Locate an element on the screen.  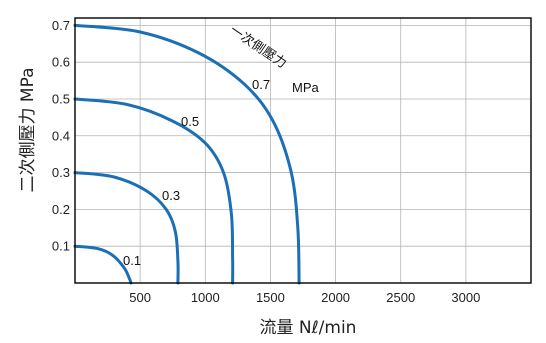
curve-unit-label: MPa is located at coordinates (306, 87).